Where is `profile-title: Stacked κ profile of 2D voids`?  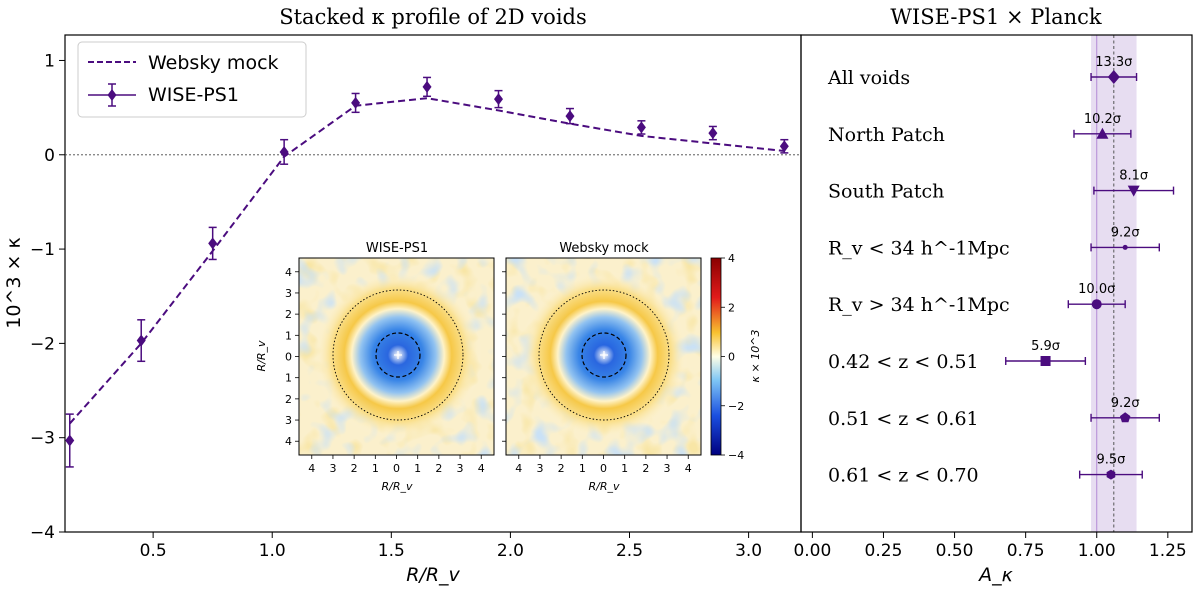
profile-title: Stacked κ profile of 2D voids is located at coordinates (433, 17).